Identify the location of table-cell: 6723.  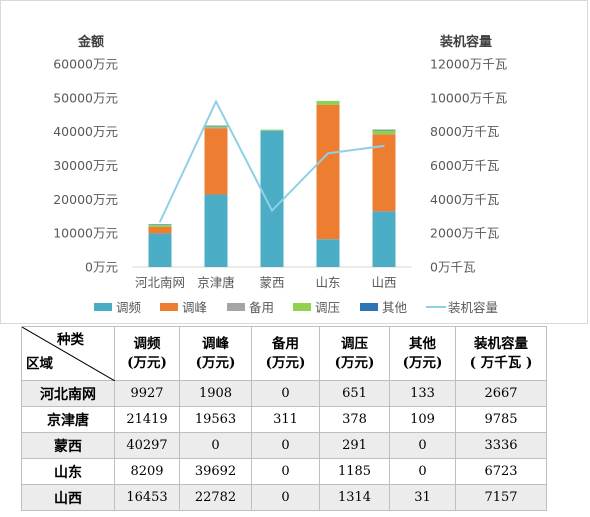
(501, 471).